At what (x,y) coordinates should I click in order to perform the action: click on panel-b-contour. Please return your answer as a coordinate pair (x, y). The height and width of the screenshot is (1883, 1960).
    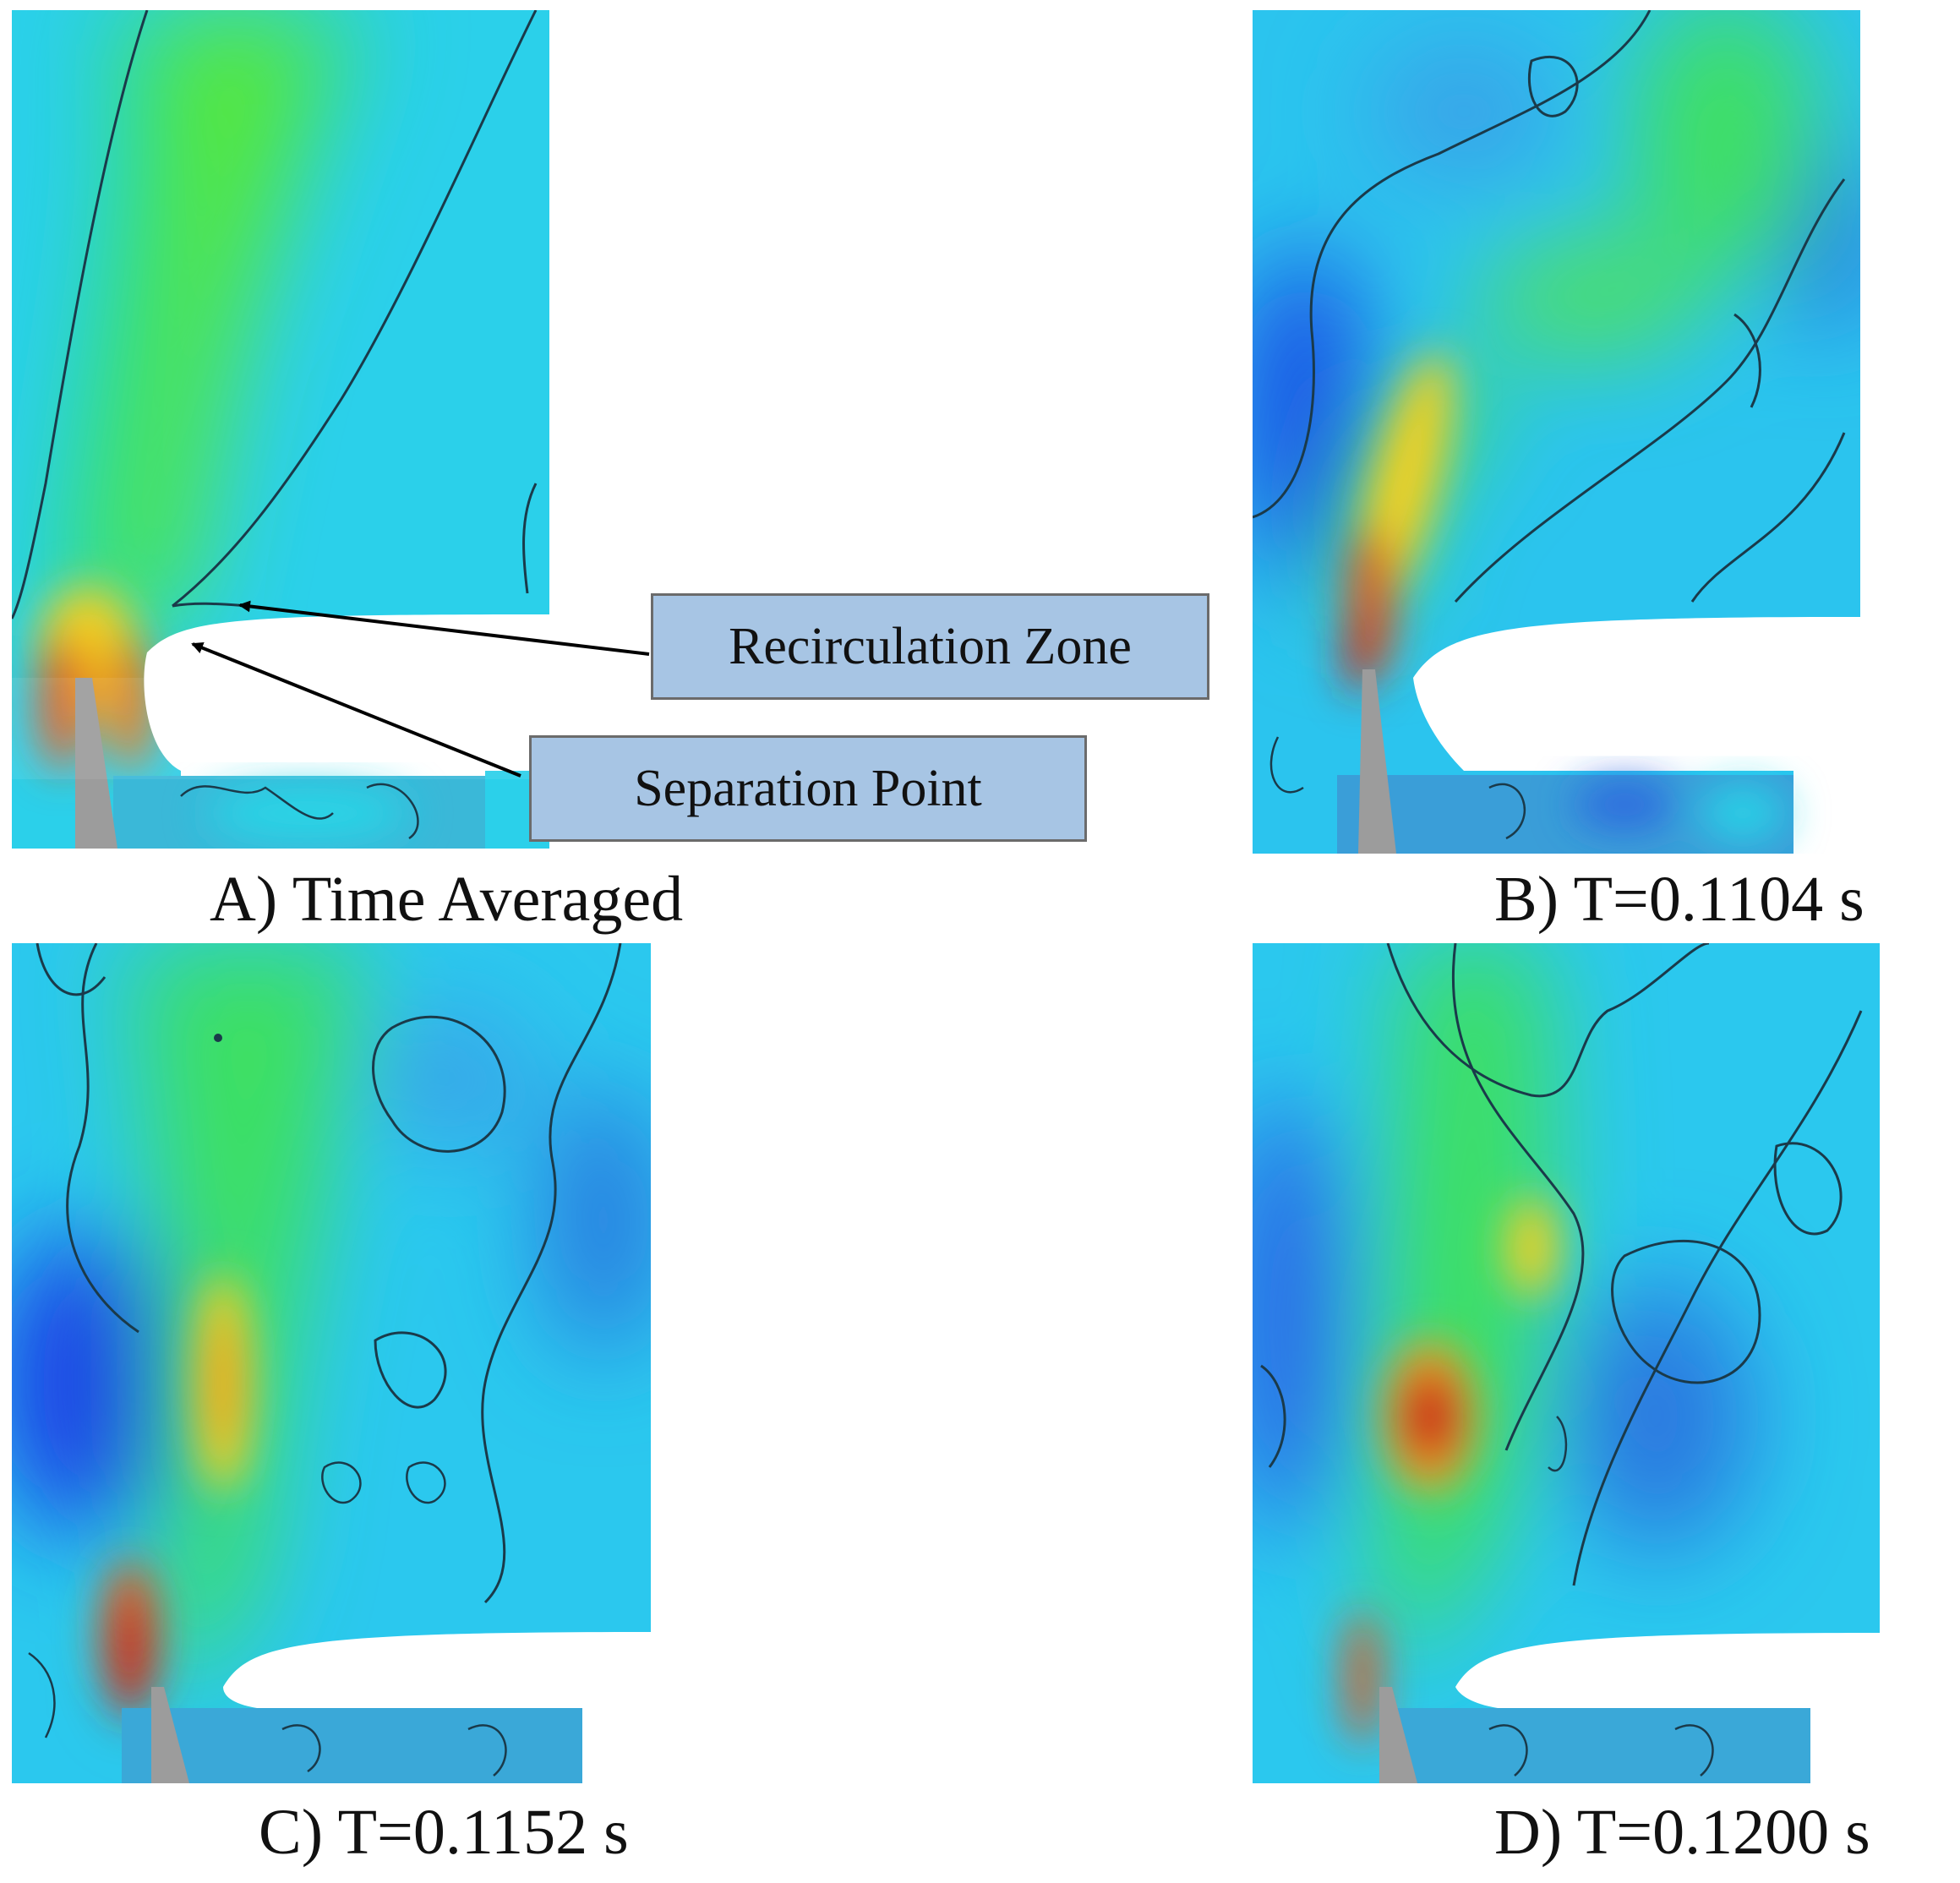
    Looking at the image, I should click on (1556, 432).